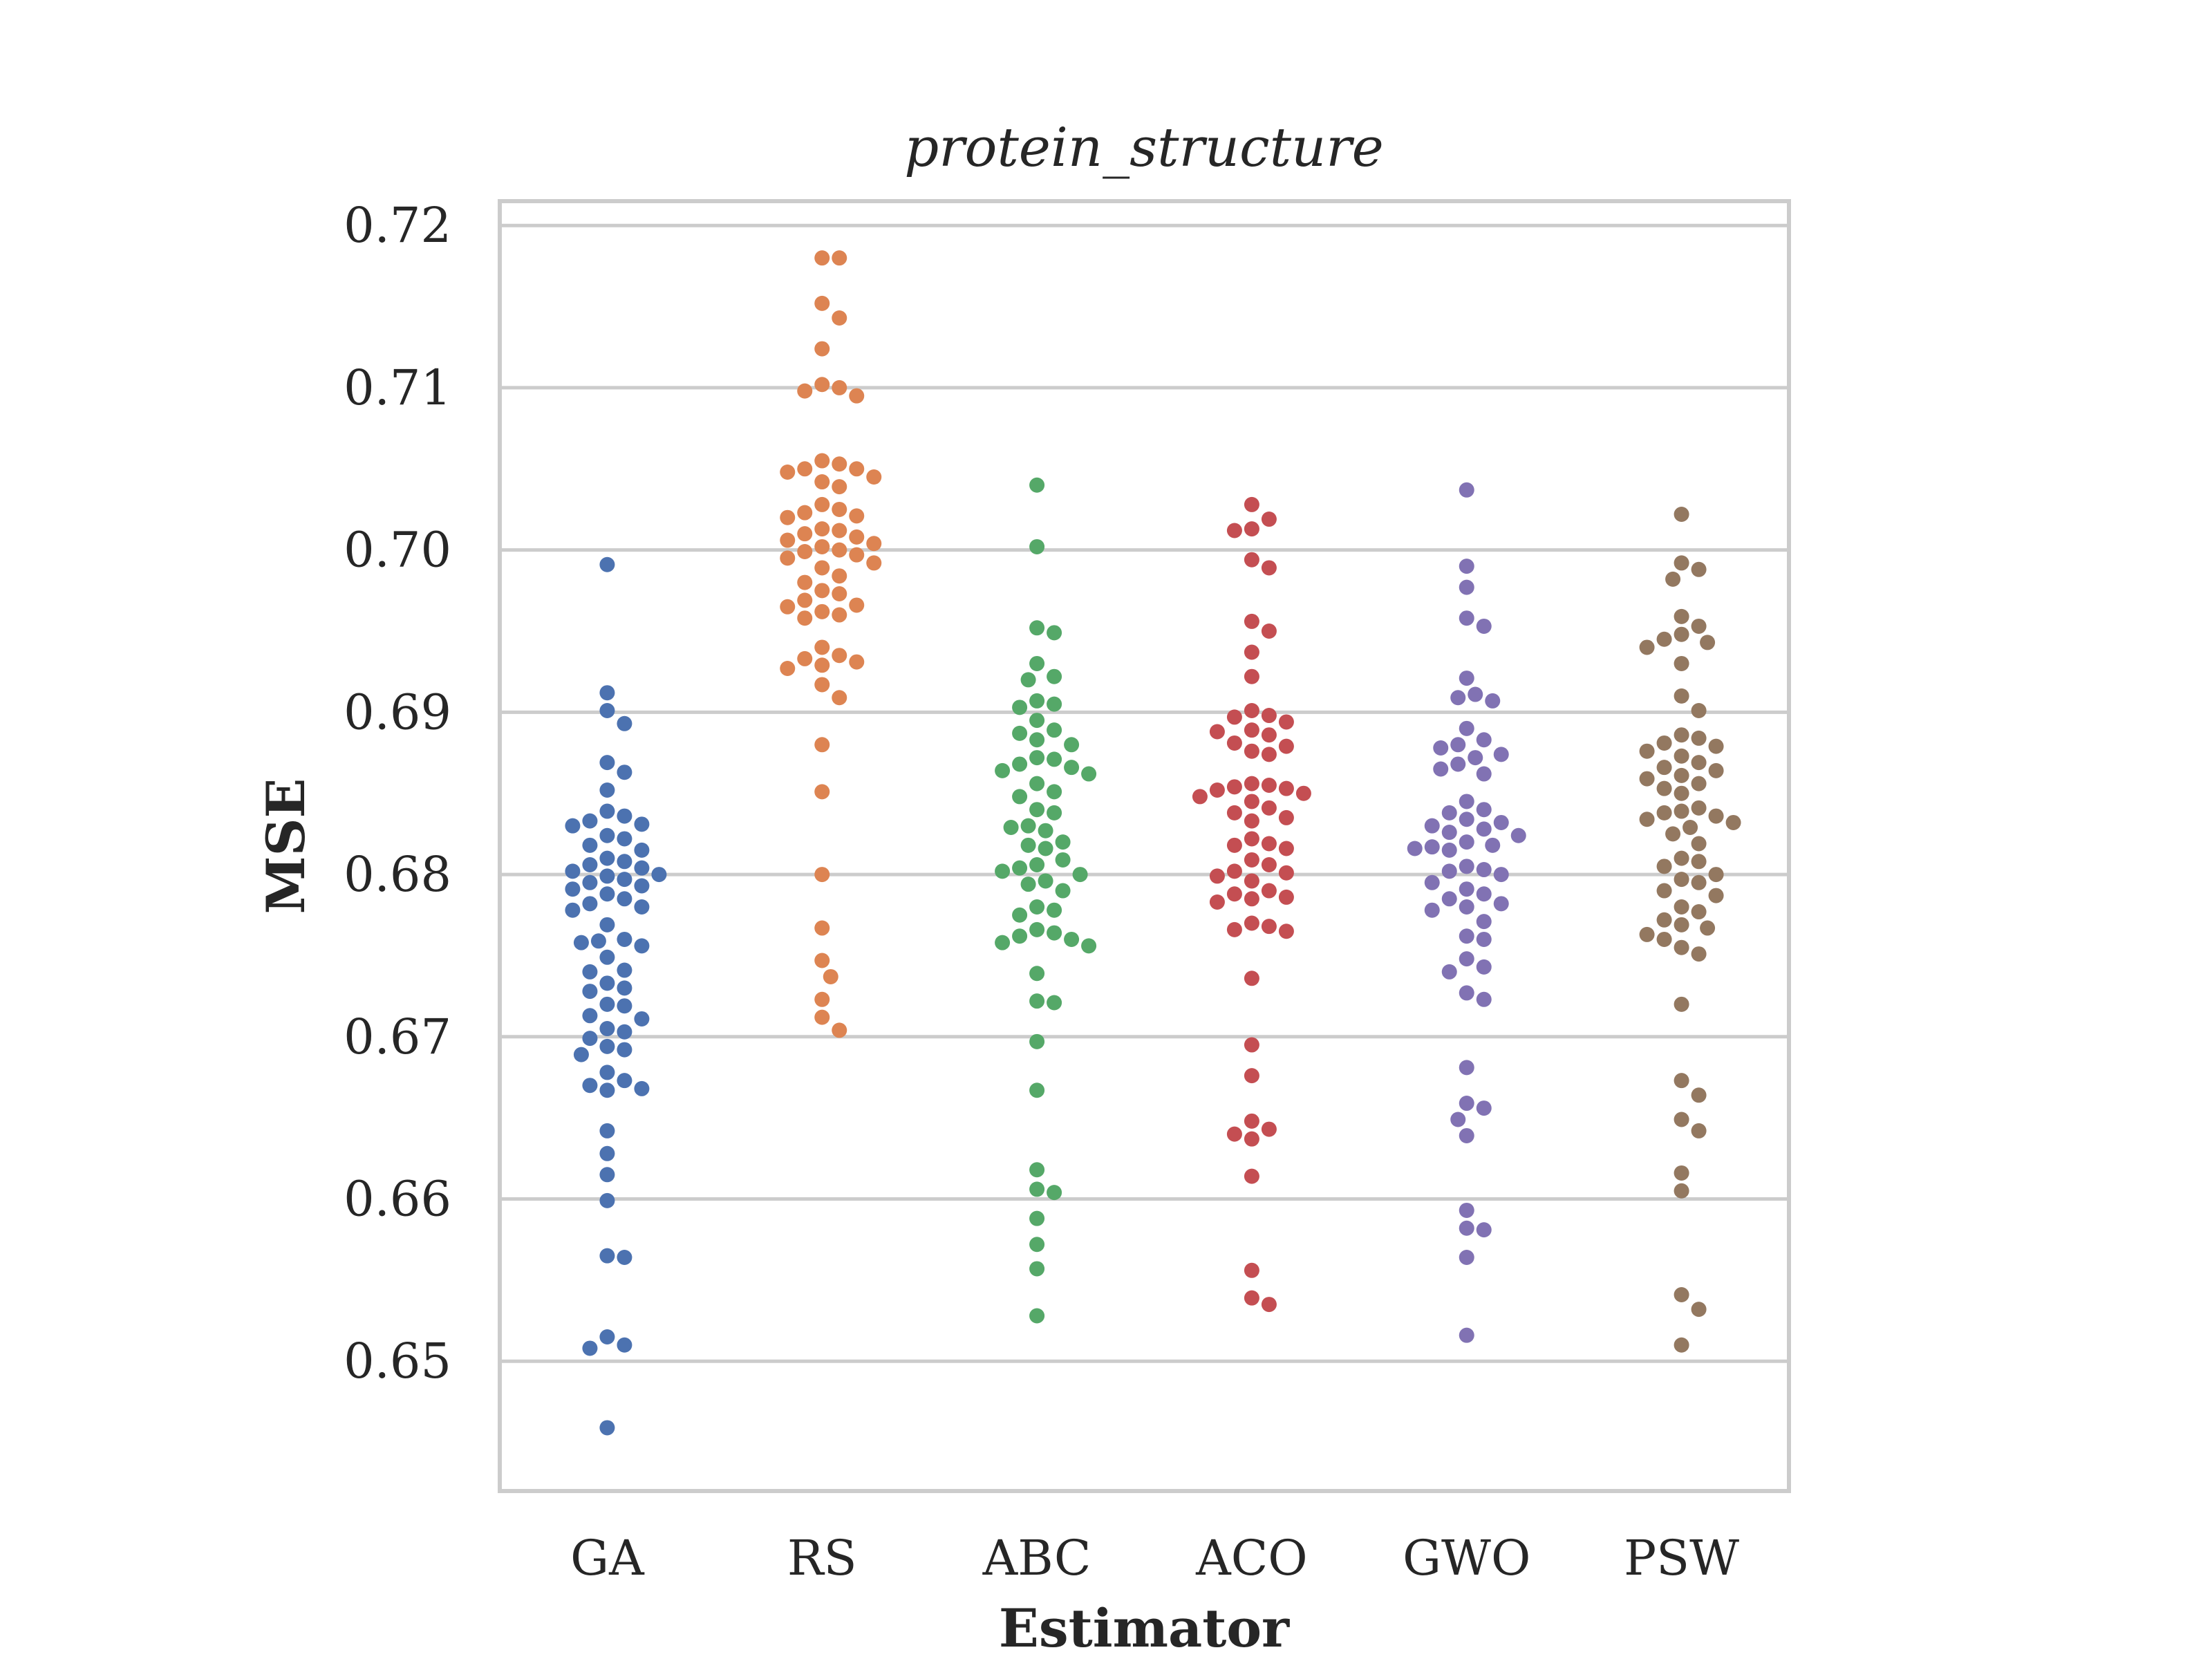  Describe the element at coordinates (1036, 1558) in the screenshot. I see `x-tick-label: ABC` at that location.